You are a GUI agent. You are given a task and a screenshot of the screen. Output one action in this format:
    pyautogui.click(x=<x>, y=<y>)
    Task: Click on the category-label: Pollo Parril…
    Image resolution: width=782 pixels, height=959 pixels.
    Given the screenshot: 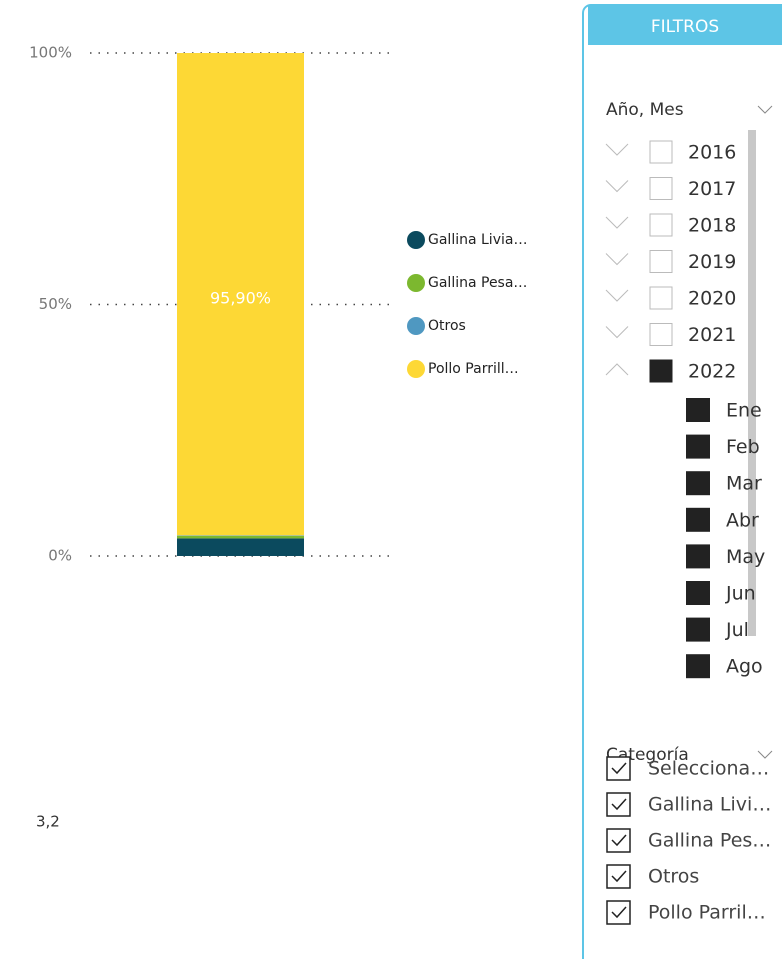 What is the action you would take?
    pyautogui.click(x=707, y=913)
    